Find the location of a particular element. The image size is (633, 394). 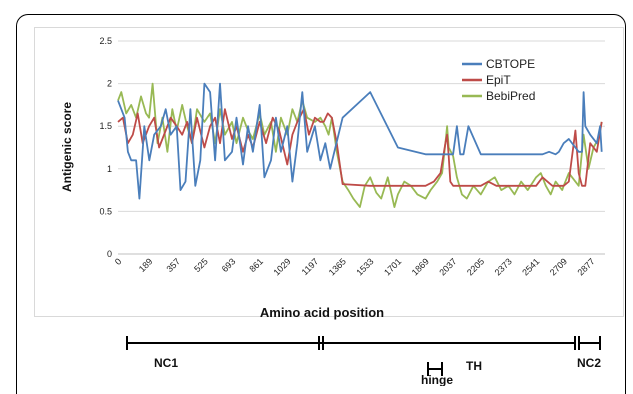

x-tick-label: 0 is located at coordinates (118, 261).